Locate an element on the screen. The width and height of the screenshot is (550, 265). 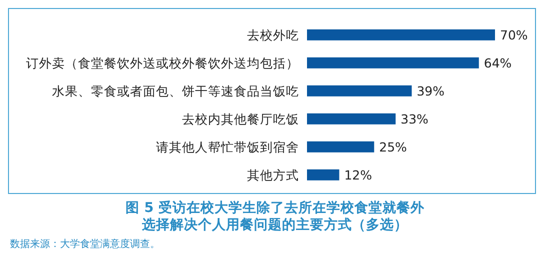
y-tick-label: 去校外吃 is located at coordinates (273, 34).